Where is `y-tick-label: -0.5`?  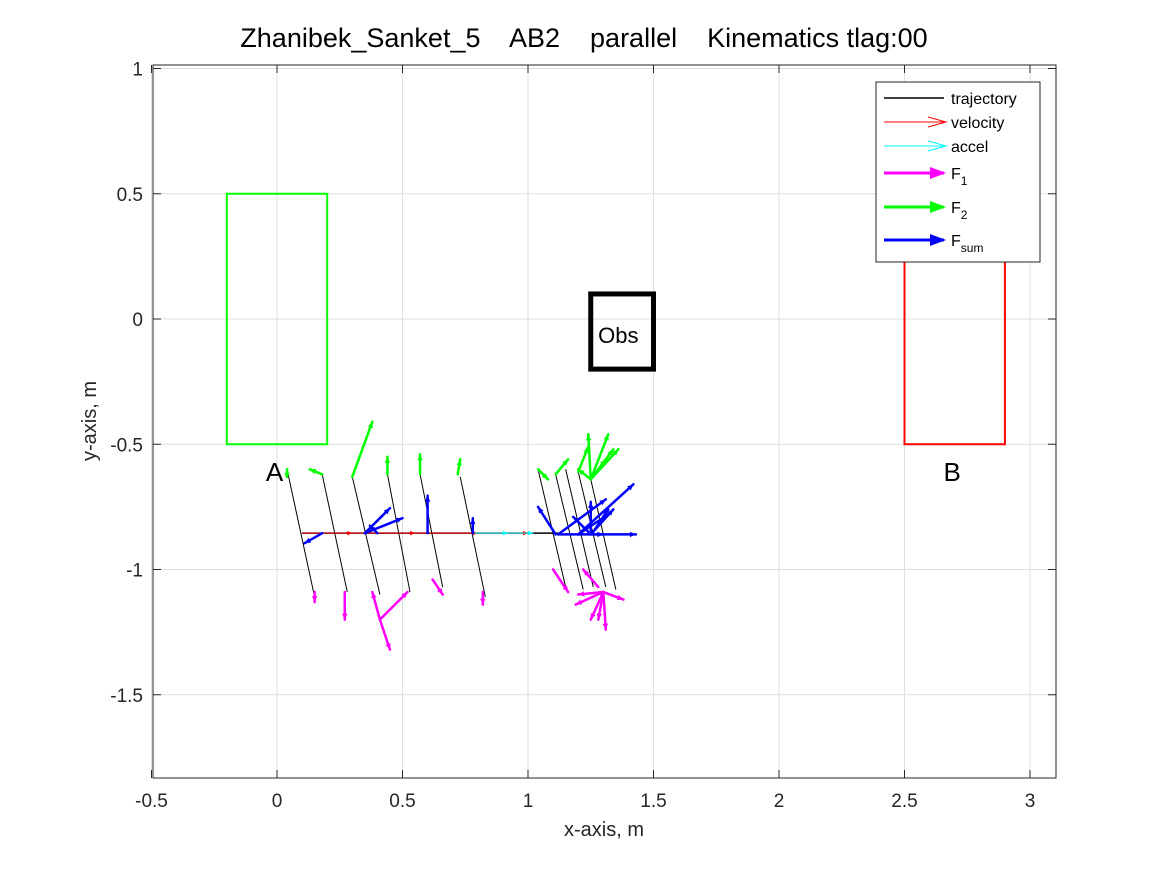
y-tick-label: -0.5 is located at coordinates (126, 445).